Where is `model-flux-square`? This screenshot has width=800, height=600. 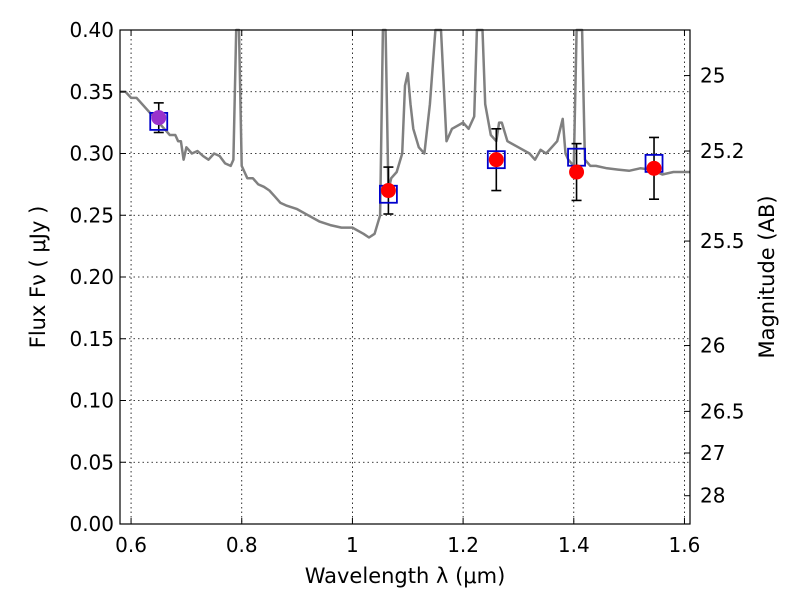 model-flux-square is located at coordinates (496, 160).